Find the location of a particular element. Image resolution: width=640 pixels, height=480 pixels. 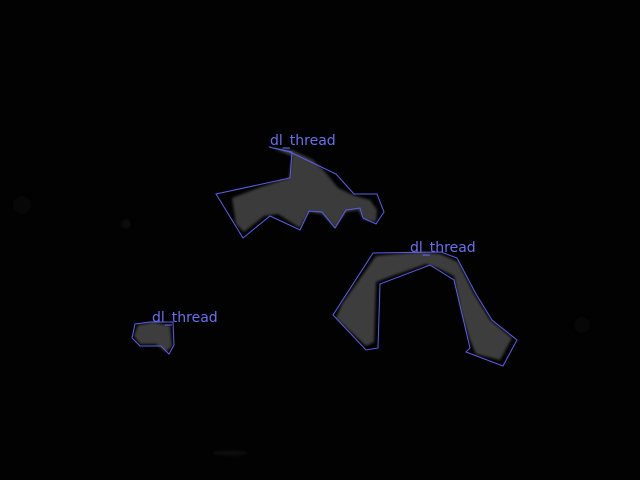

annotation-region-2: dl_thread is located at coordinates (425, 303).